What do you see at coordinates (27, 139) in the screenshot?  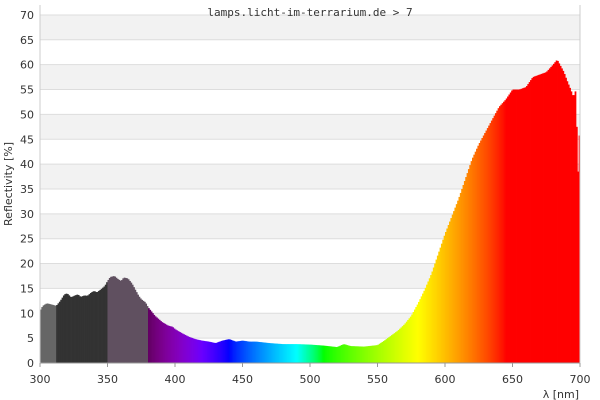 I see `y-tick-label: 45` at bounding box center [27, 139].